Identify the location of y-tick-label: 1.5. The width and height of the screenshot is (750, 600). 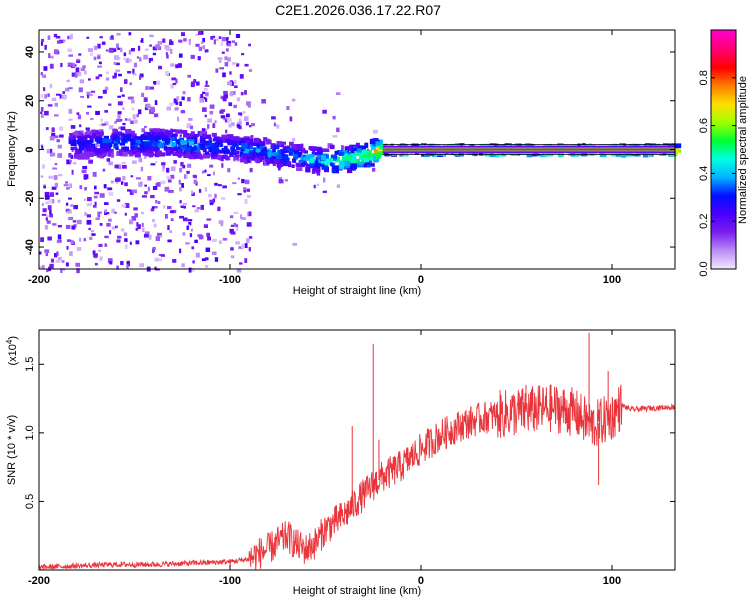
(30, 364).